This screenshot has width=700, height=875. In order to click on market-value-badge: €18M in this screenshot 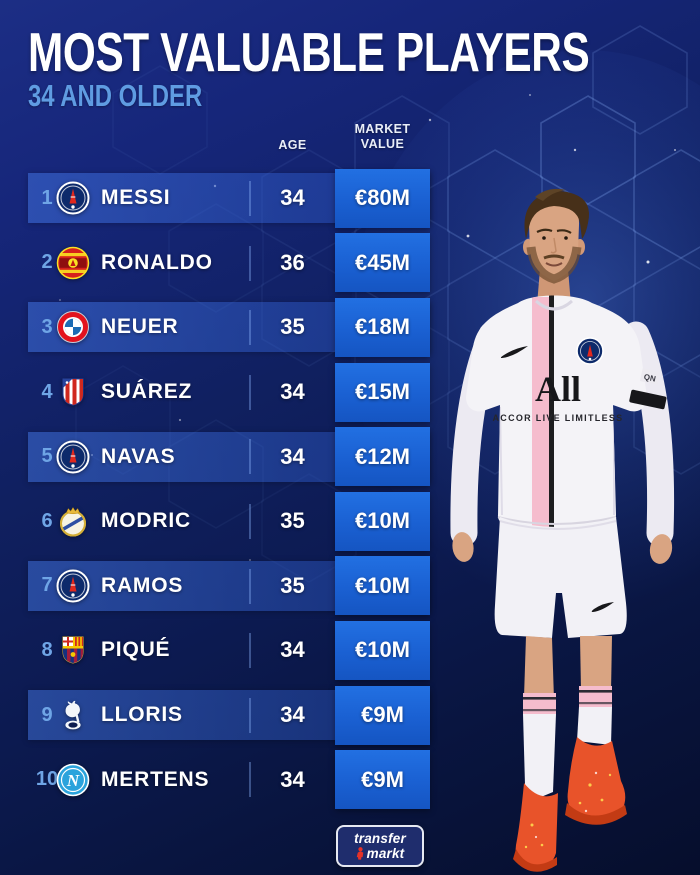, I will do `click(382, 327)`.